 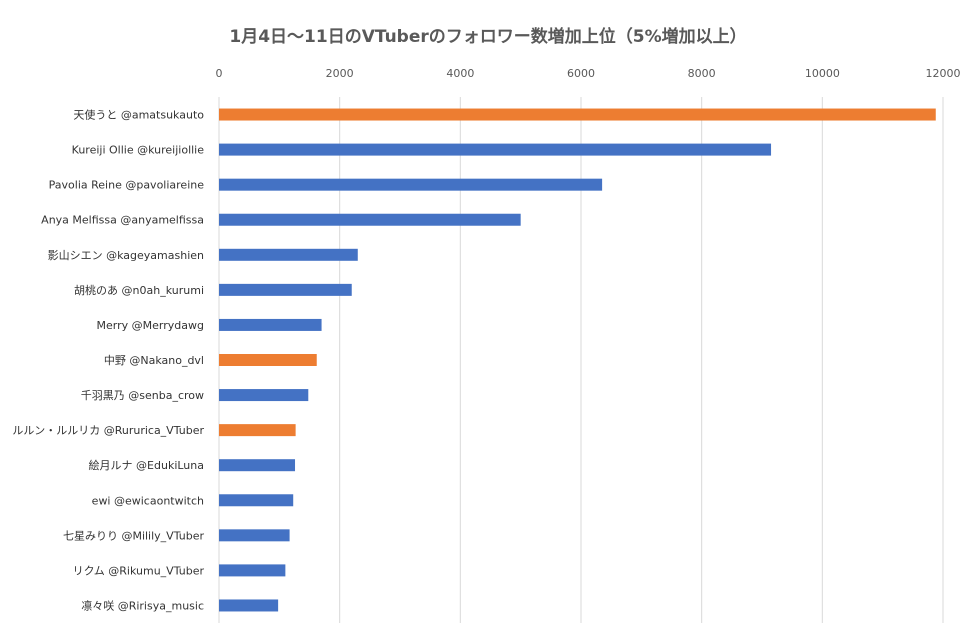 I want to click on category-label: Pavolia Reine @pavoliareine, so click(x=127, y=185).